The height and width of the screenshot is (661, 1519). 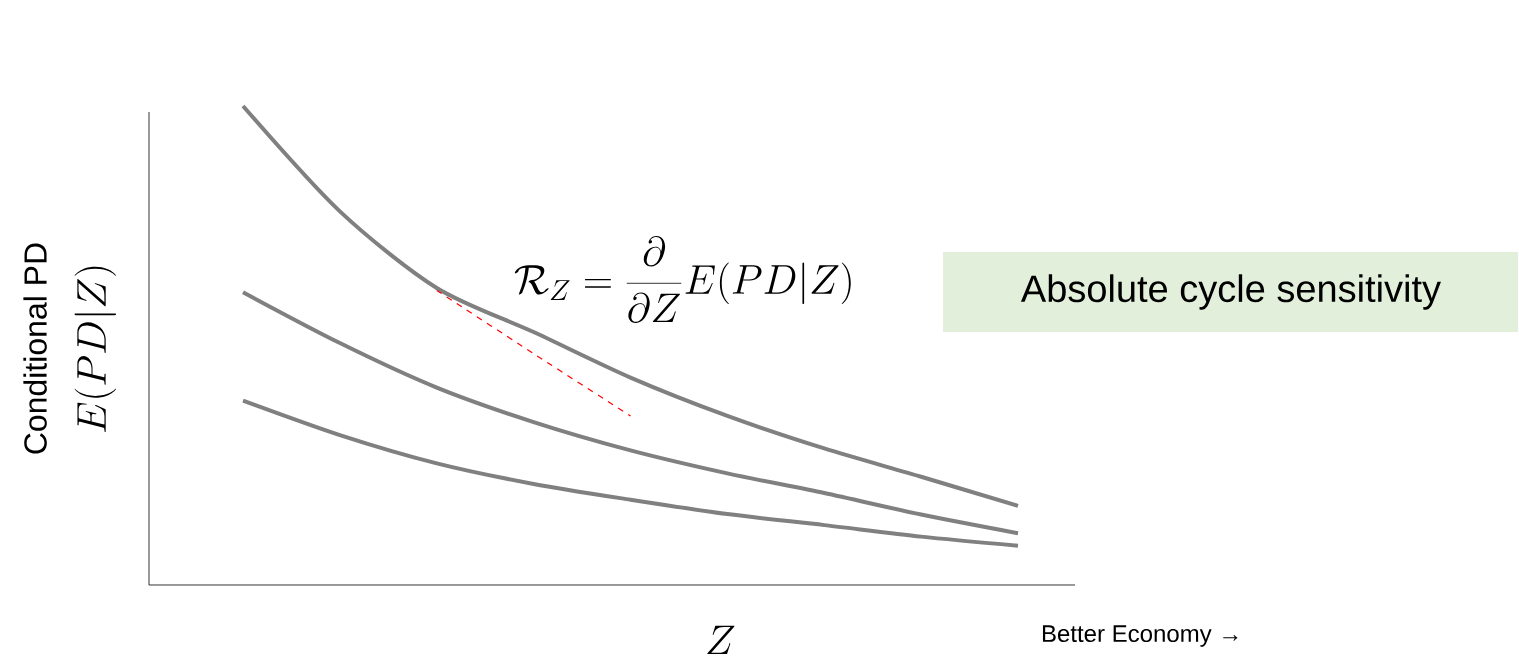 What do you see at coordinates (35, 348) in the screenshot?
I see `y-axis-title: Conditional PD` at bounding box center [35, 348].